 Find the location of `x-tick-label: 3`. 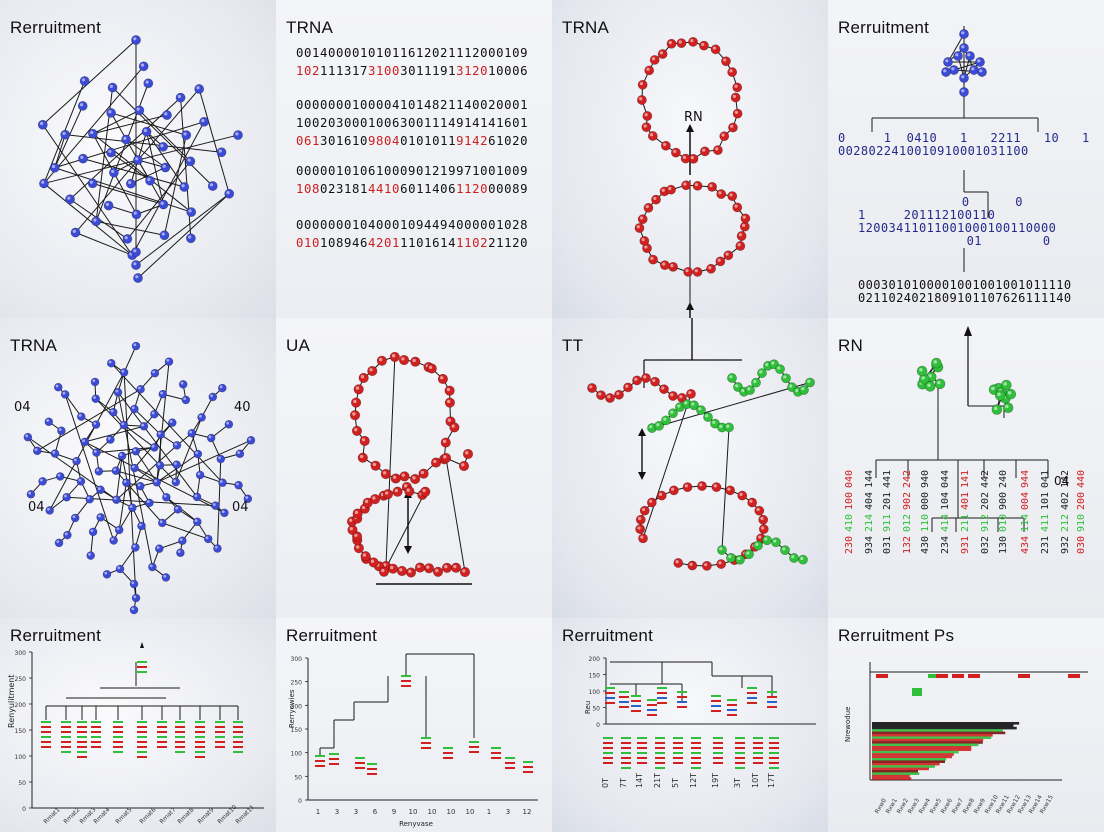

x-tick-label: 3 is located at coordinates (508, 812).